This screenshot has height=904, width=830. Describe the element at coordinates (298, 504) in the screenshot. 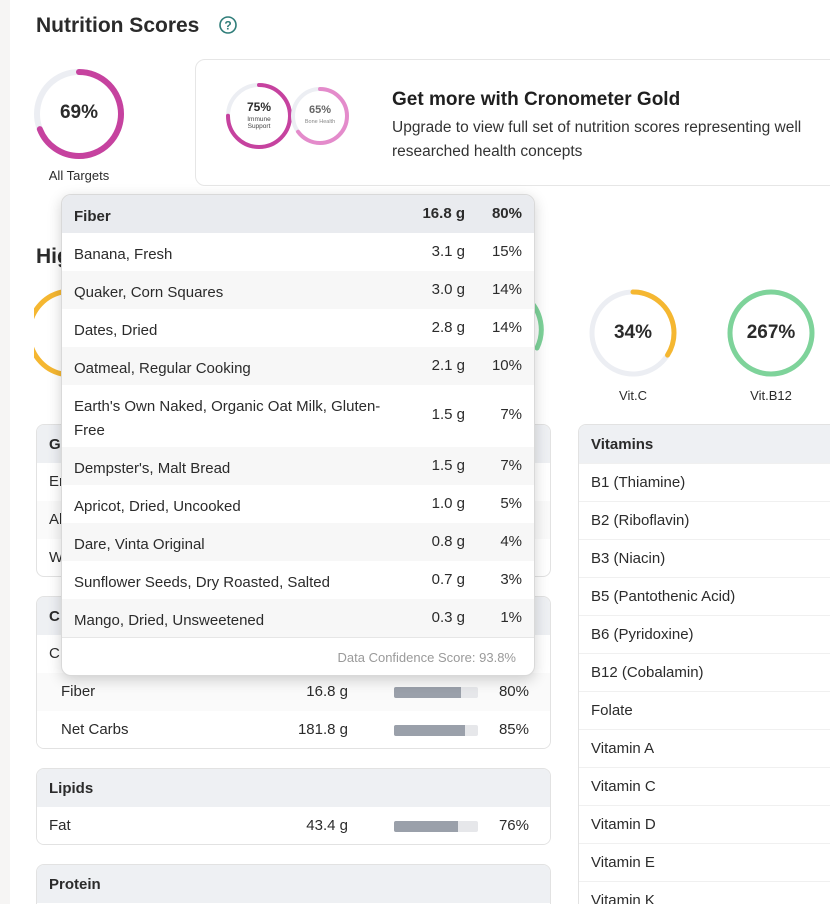

I see `tooltip-food-row: Apricot, Dried, Uncooked 1.0 g 5%` at that location.